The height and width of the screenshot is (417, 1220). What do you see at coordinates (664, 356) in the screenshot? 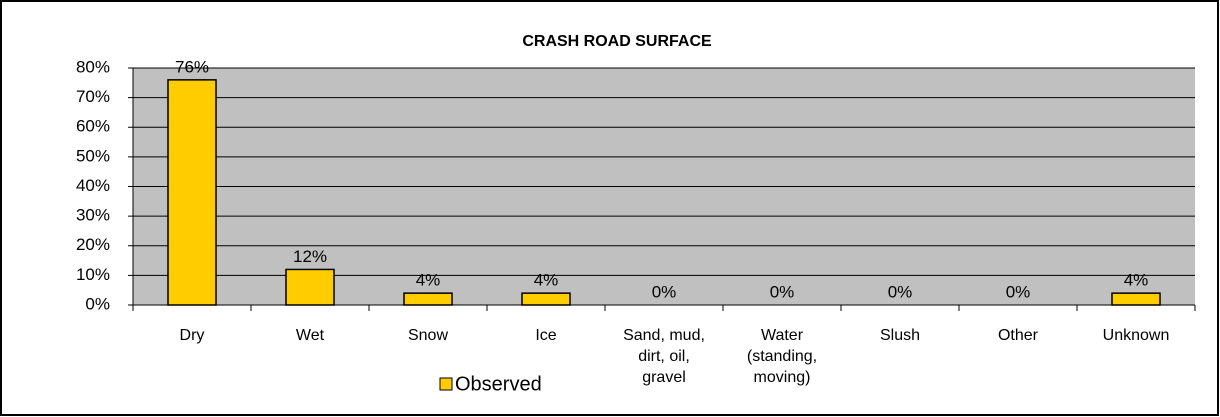
I see `x-tick-label: Sand, mud, dirt, oil, gravel` at bounding box center [664, 356].